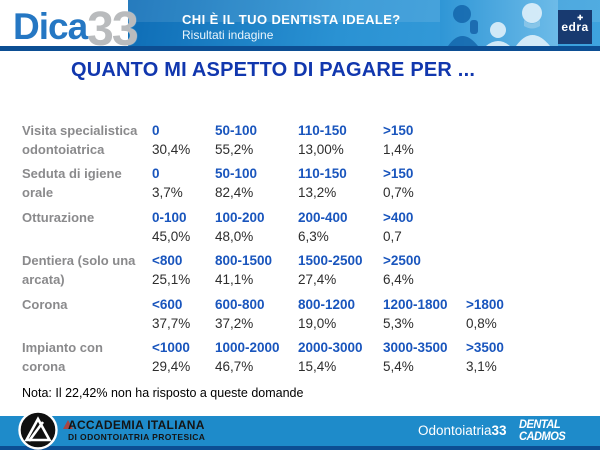  I want to click on price-value: 37,7%, so click(171, 323).